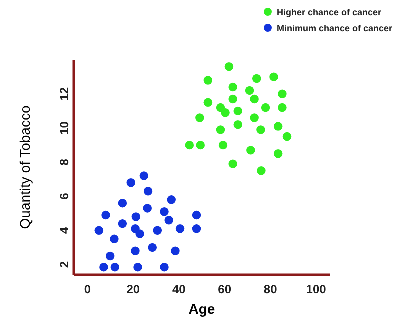 This screenshot has height=320, width=400. I want to click on x-axis-title: Age, so click(202, 309).